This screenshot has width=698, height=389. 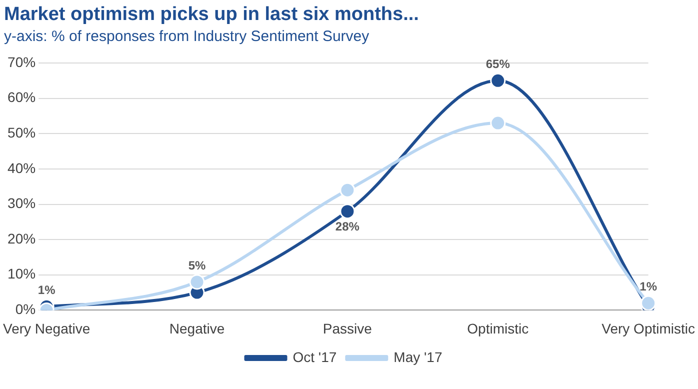 I want to click on y-tick-label: 40%, so click(x=22, y=168).